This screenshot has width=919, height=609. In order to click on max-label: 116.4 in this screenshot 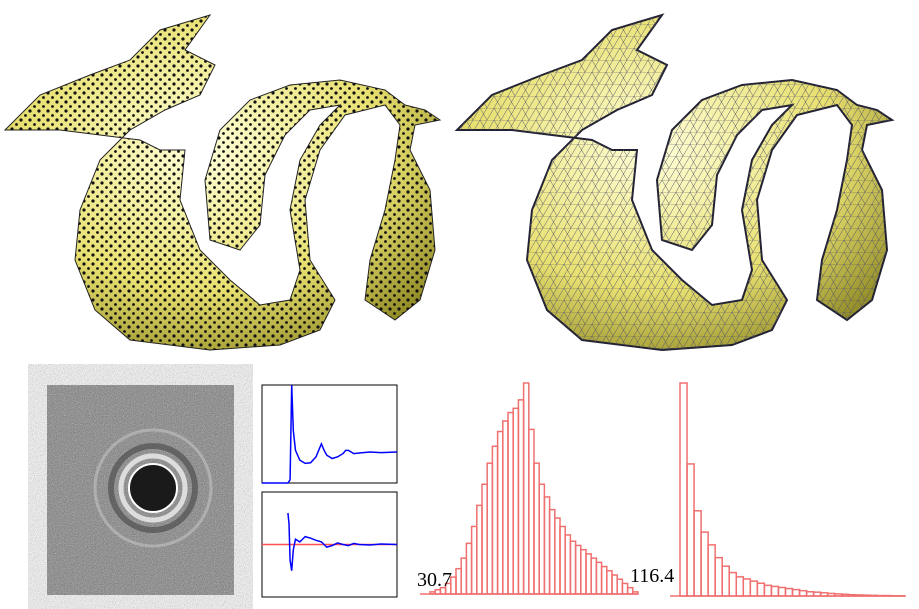, I will do `click(652, 576)`.